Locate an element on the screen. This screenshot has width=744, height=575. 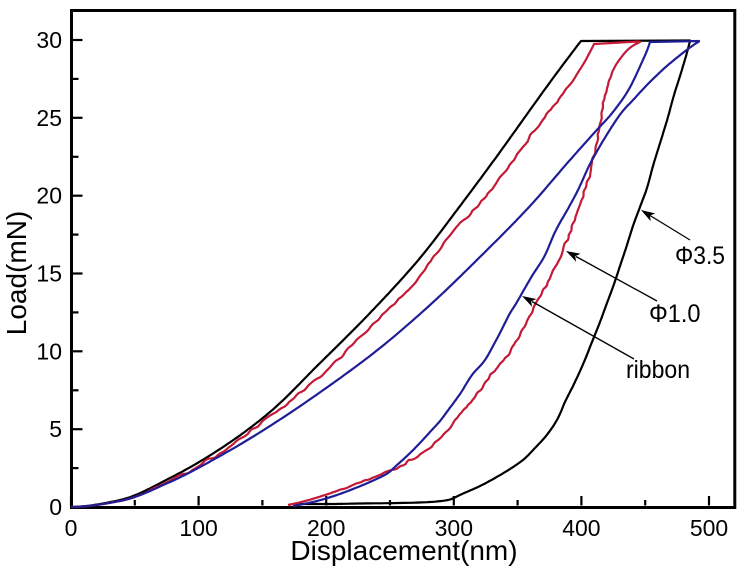
svg-text: 5 is located at coordinates (55, 429).